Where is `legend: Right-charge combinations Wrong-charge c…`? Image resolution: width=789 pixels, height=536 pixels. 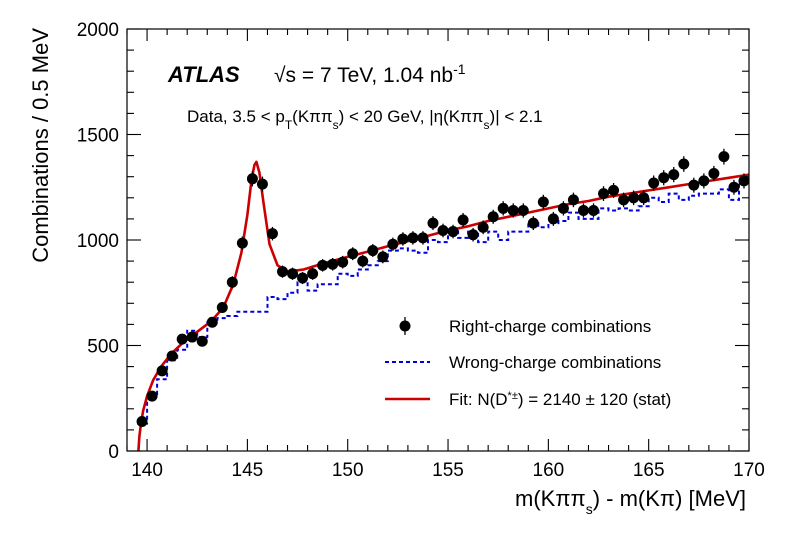
legend: Right-charge combinations Wrong-charge c… is located at coordinates (528, 363).